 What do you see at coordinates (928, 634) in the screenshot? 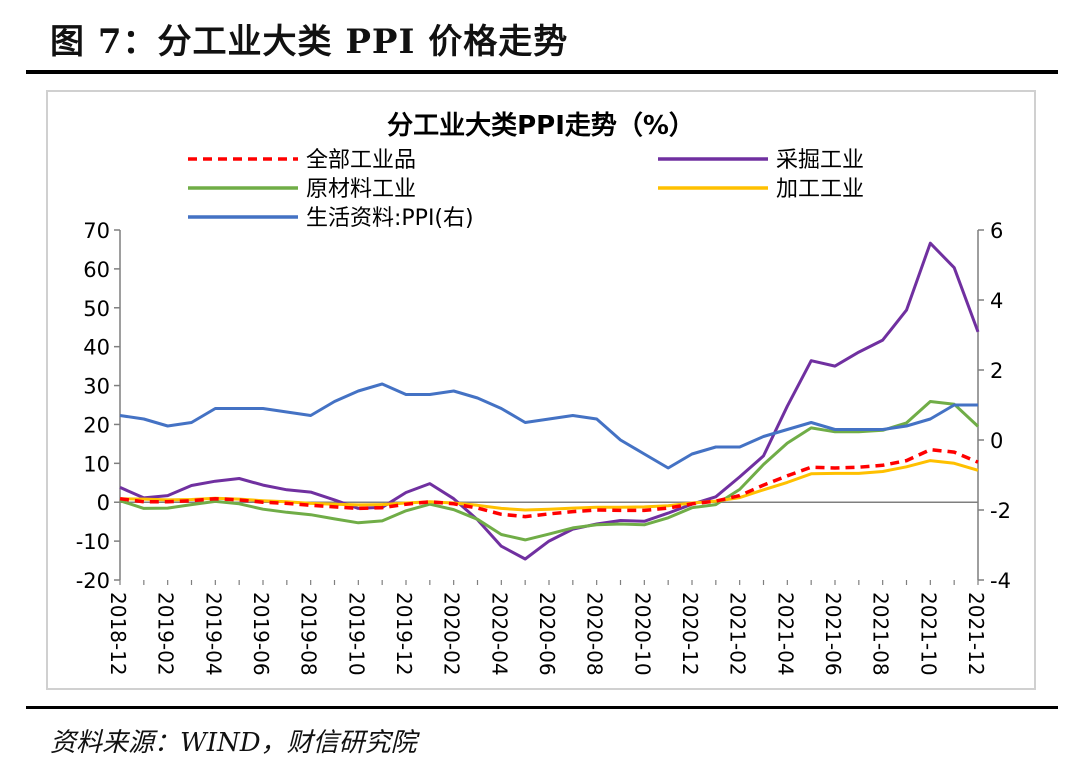
I see `x-tick-label: 2021-10` at bounding box center [928, 634].